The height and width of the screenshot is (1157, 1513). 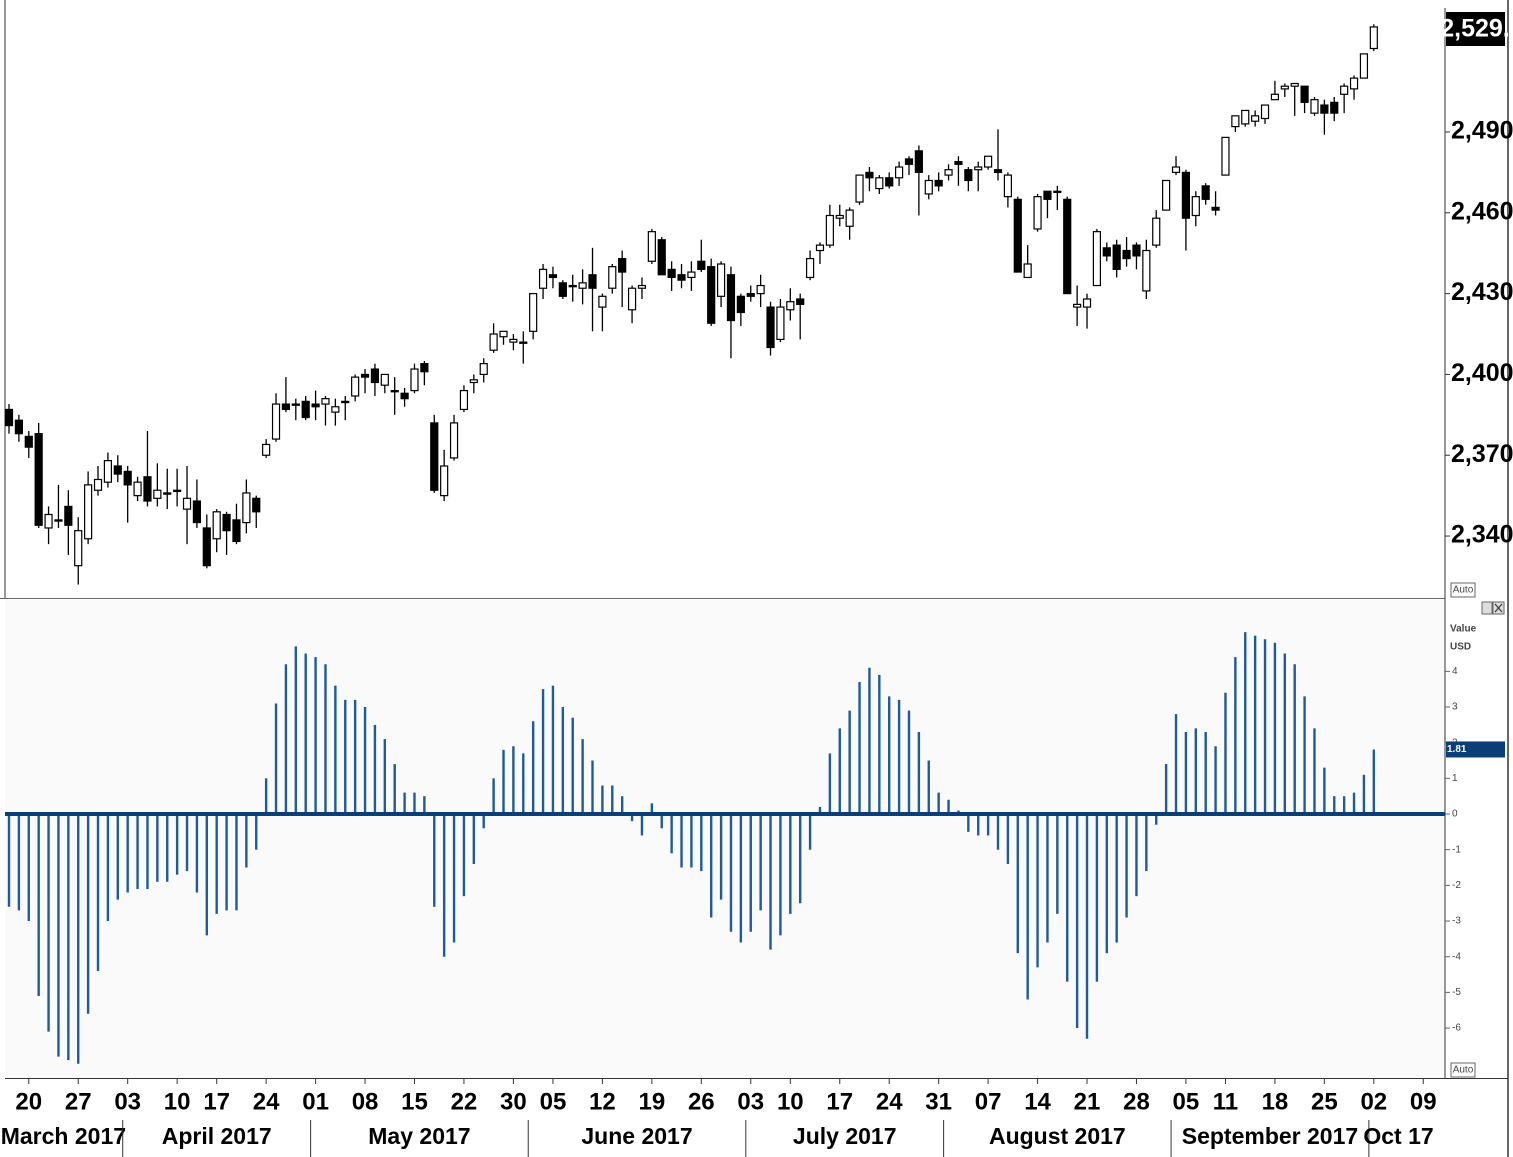 I want to click on y-tick-label: -5, so click(x=1456, y=992).